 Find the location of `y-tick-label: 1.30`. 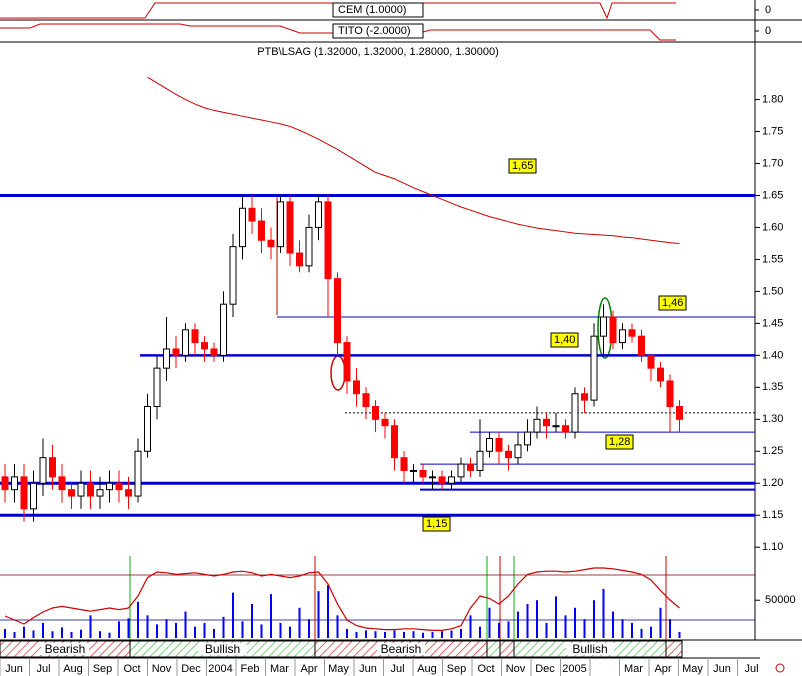

y-tick-label: 1.30 is located at coordinates (772, 419).